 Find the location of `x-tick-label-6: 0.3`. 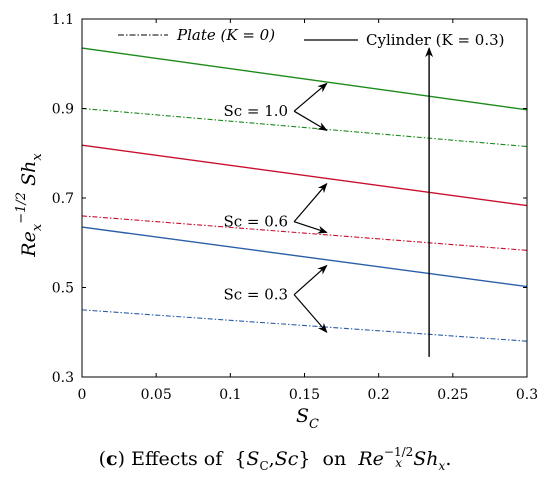

x-tick-label-6: 0.3 is located at coordinates (527, 395).